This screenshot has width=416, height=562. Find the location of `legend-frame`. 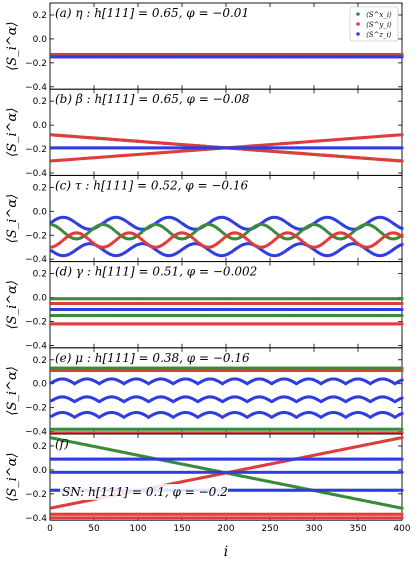

legend-frame is located at coordinates (374, 24).